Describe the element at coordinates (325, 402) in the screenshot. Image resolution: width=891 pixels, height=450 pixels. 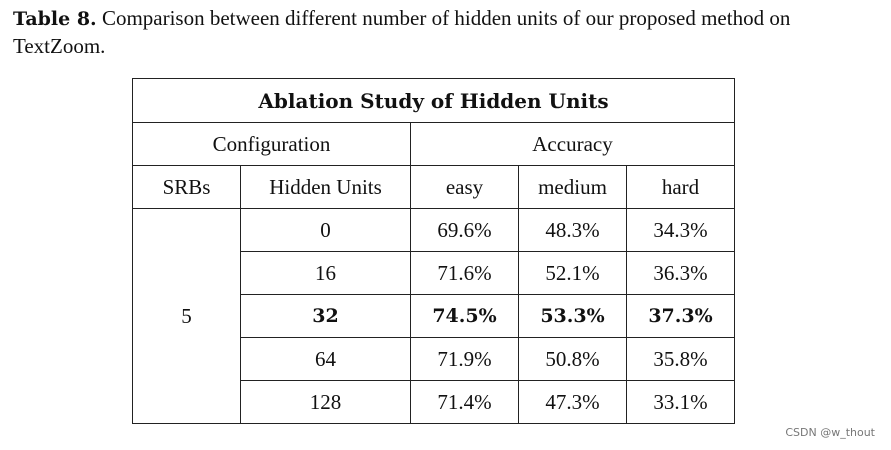
I see `hidden-units-cell: 128` at that location.